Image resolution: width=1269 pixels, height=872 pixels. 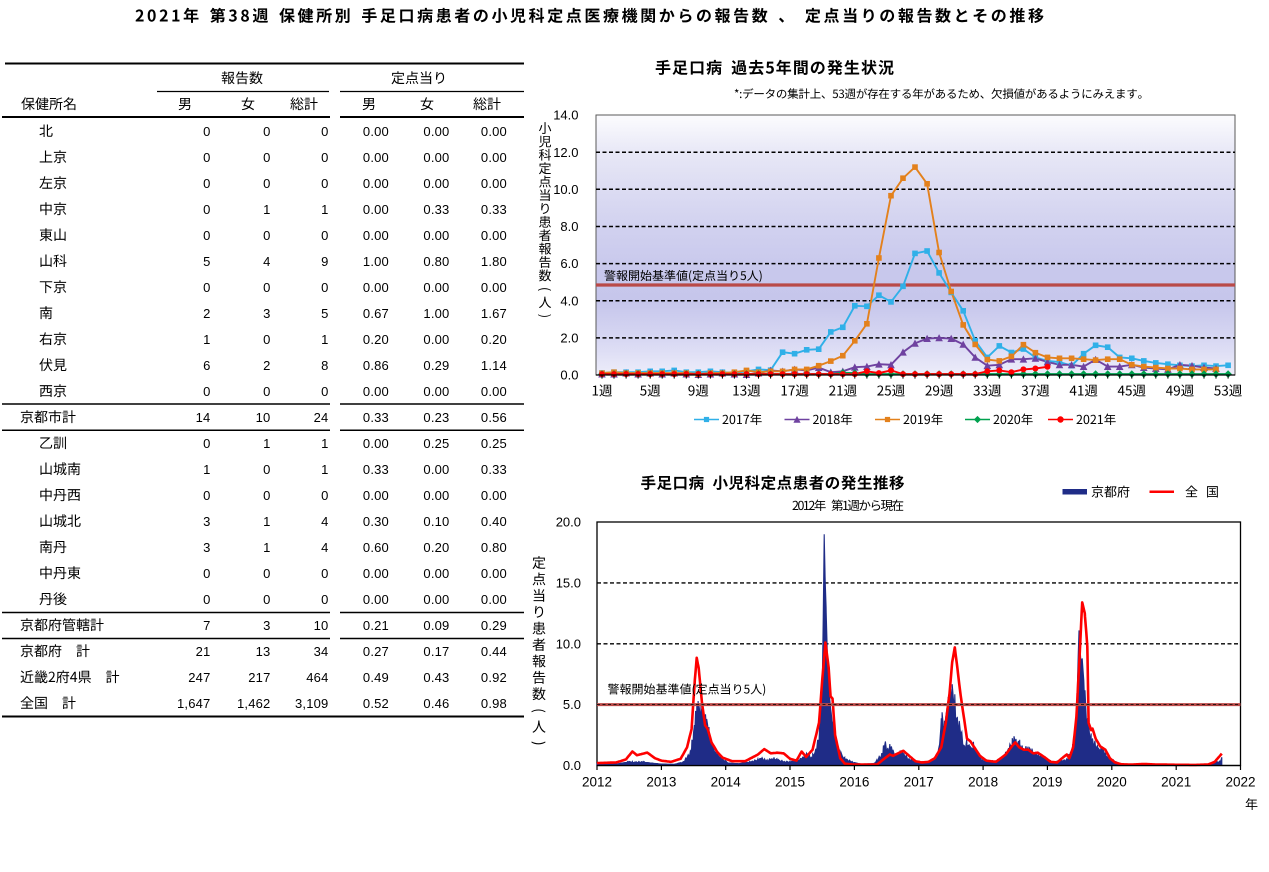 What do you see at coordinates (494, 677) in the screenshot?
I see `svg-text: 0.92` at bounding box center [494, 677].